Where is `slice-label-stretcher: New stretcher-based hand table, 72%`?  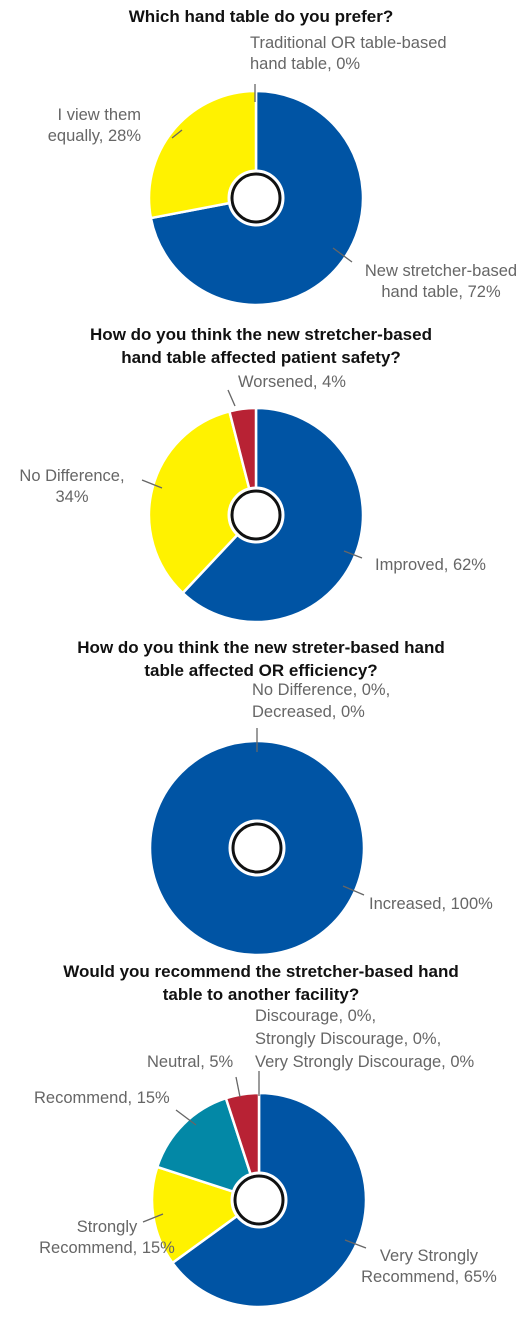 slice-label-stretcher: New stretcher-based hand table, 72% is located at coordinates (441, 281).